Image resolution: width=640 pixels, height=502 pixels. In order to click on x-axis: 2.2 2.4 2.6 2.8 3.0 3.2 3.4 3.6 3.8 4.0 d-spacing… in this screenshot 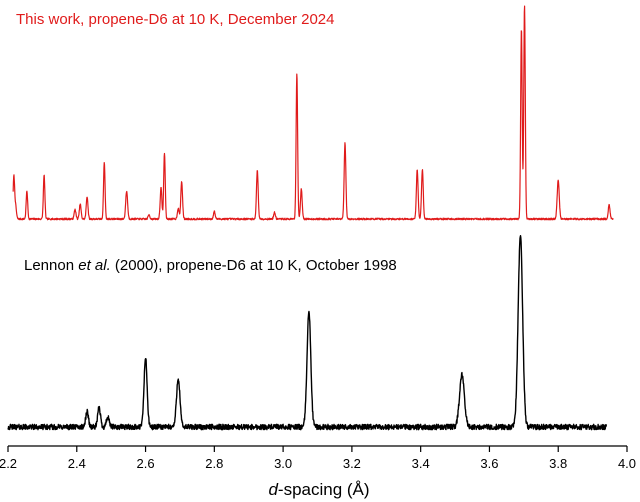, I will do `click(318, 472)`.